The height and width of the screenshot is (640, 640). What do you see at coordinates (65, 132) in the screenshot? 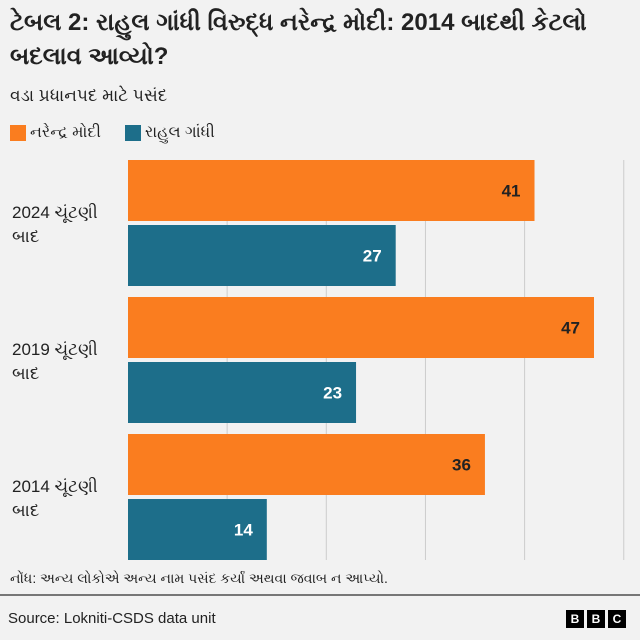
I see `legend-label: નરેન્દ્ર મોદી` at bounding box center [65, 132].